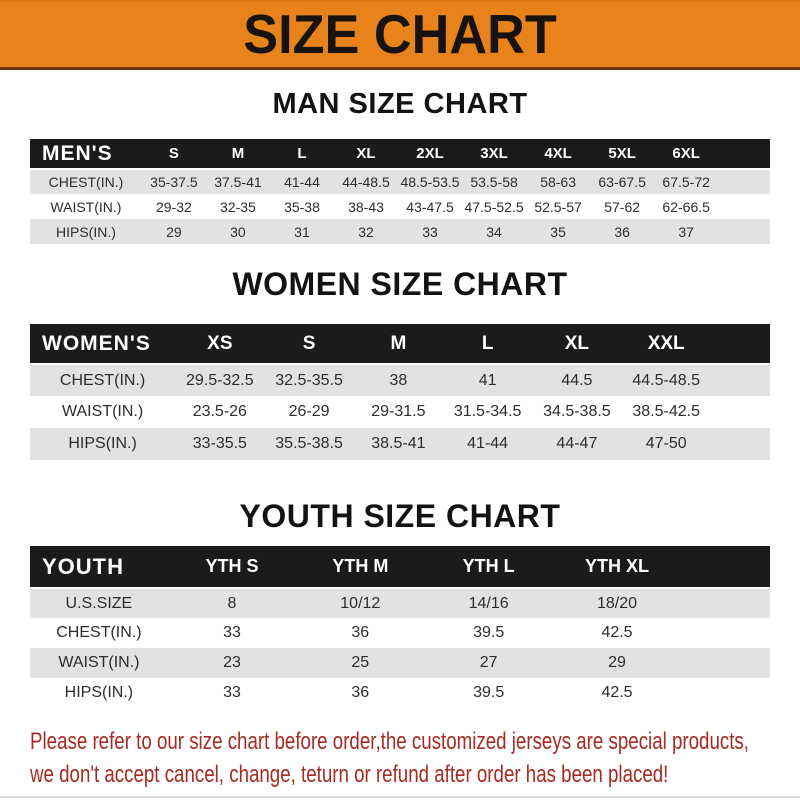  Describe the element at coordinates (309, 443) in the screenshot. I see `measurement-value-cell: 35.5-38.5` at that location.